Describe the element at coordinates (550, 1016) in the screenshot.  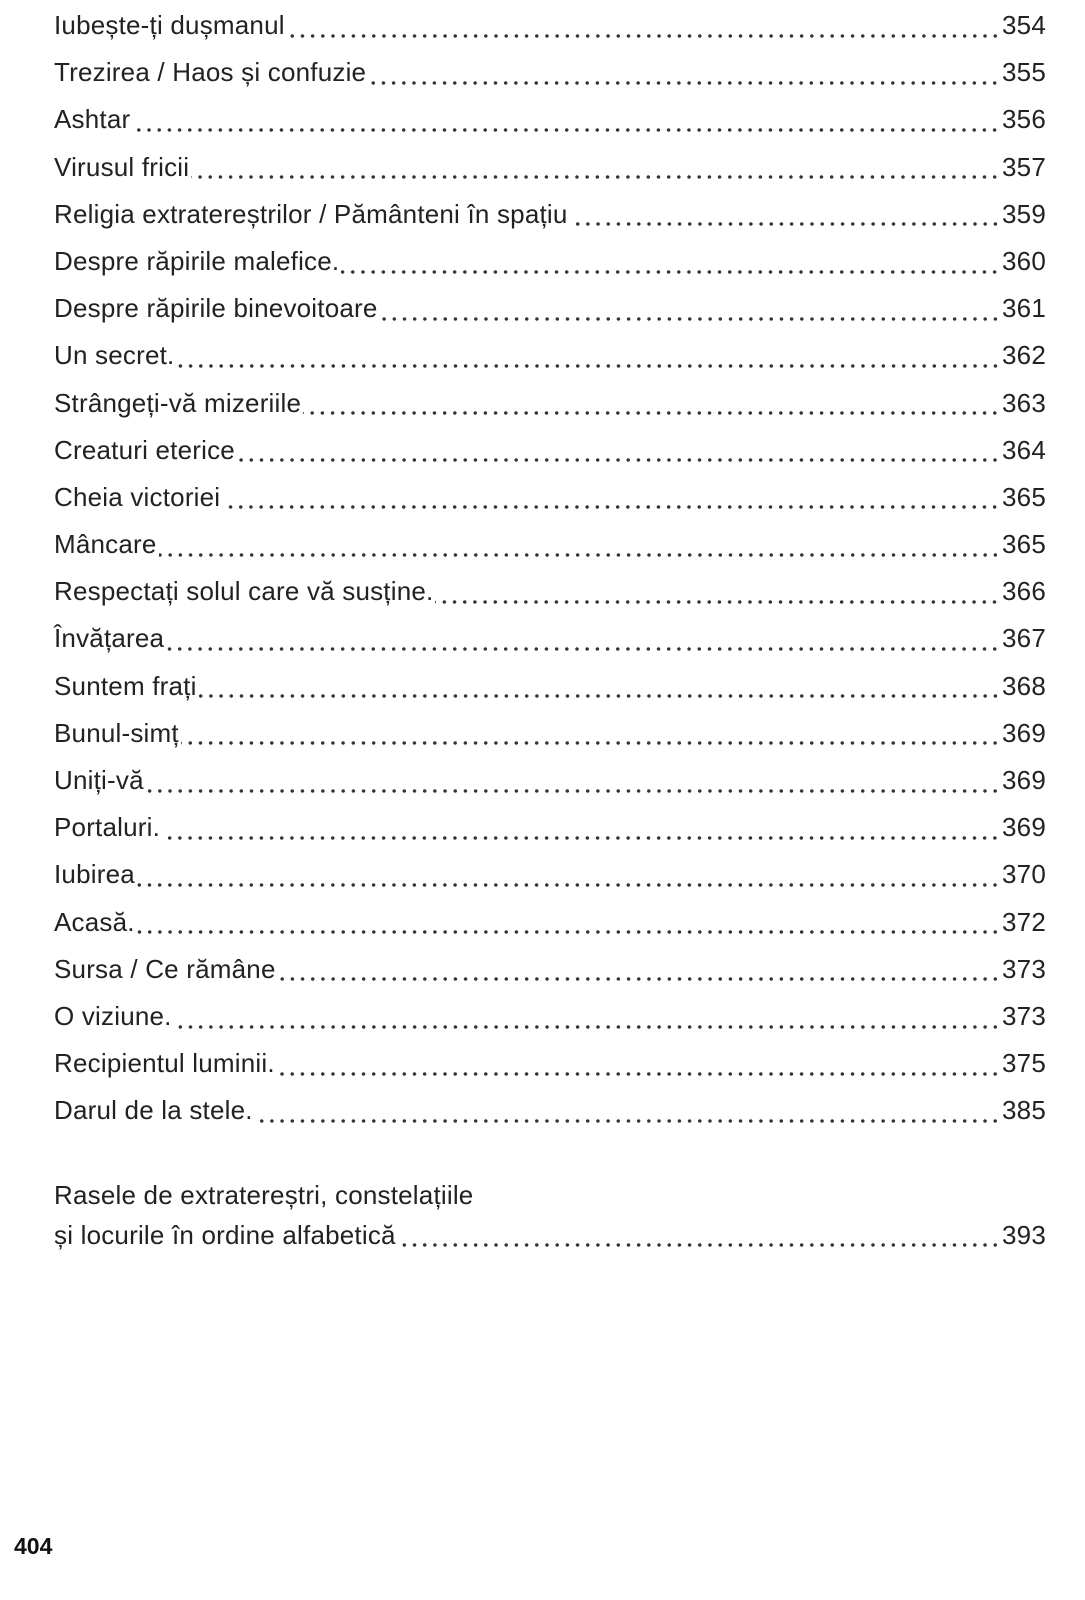
I see `toc-entry: O viziune. 373` at that location.